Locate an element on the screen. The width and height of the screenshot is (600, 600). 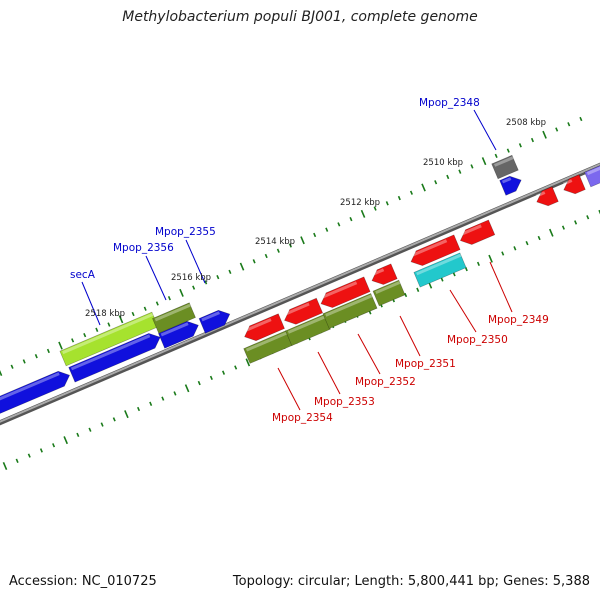
kbp-label: 2508 kbp is located at coordinates (526, 123).